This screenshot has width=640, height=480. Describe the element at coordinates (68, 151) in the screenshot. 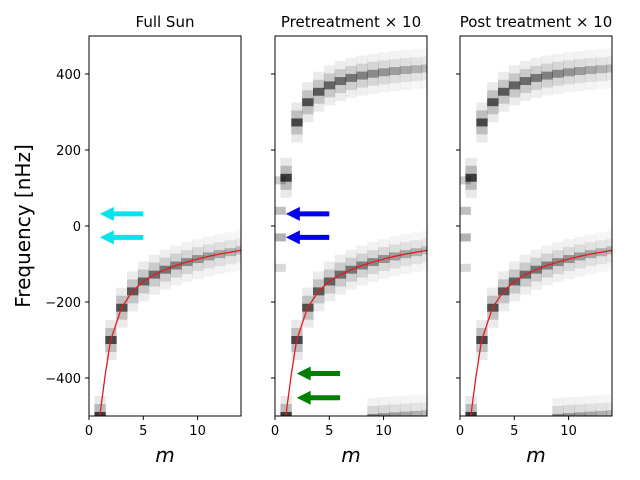

I see `y-tick-label: 200` at that location.